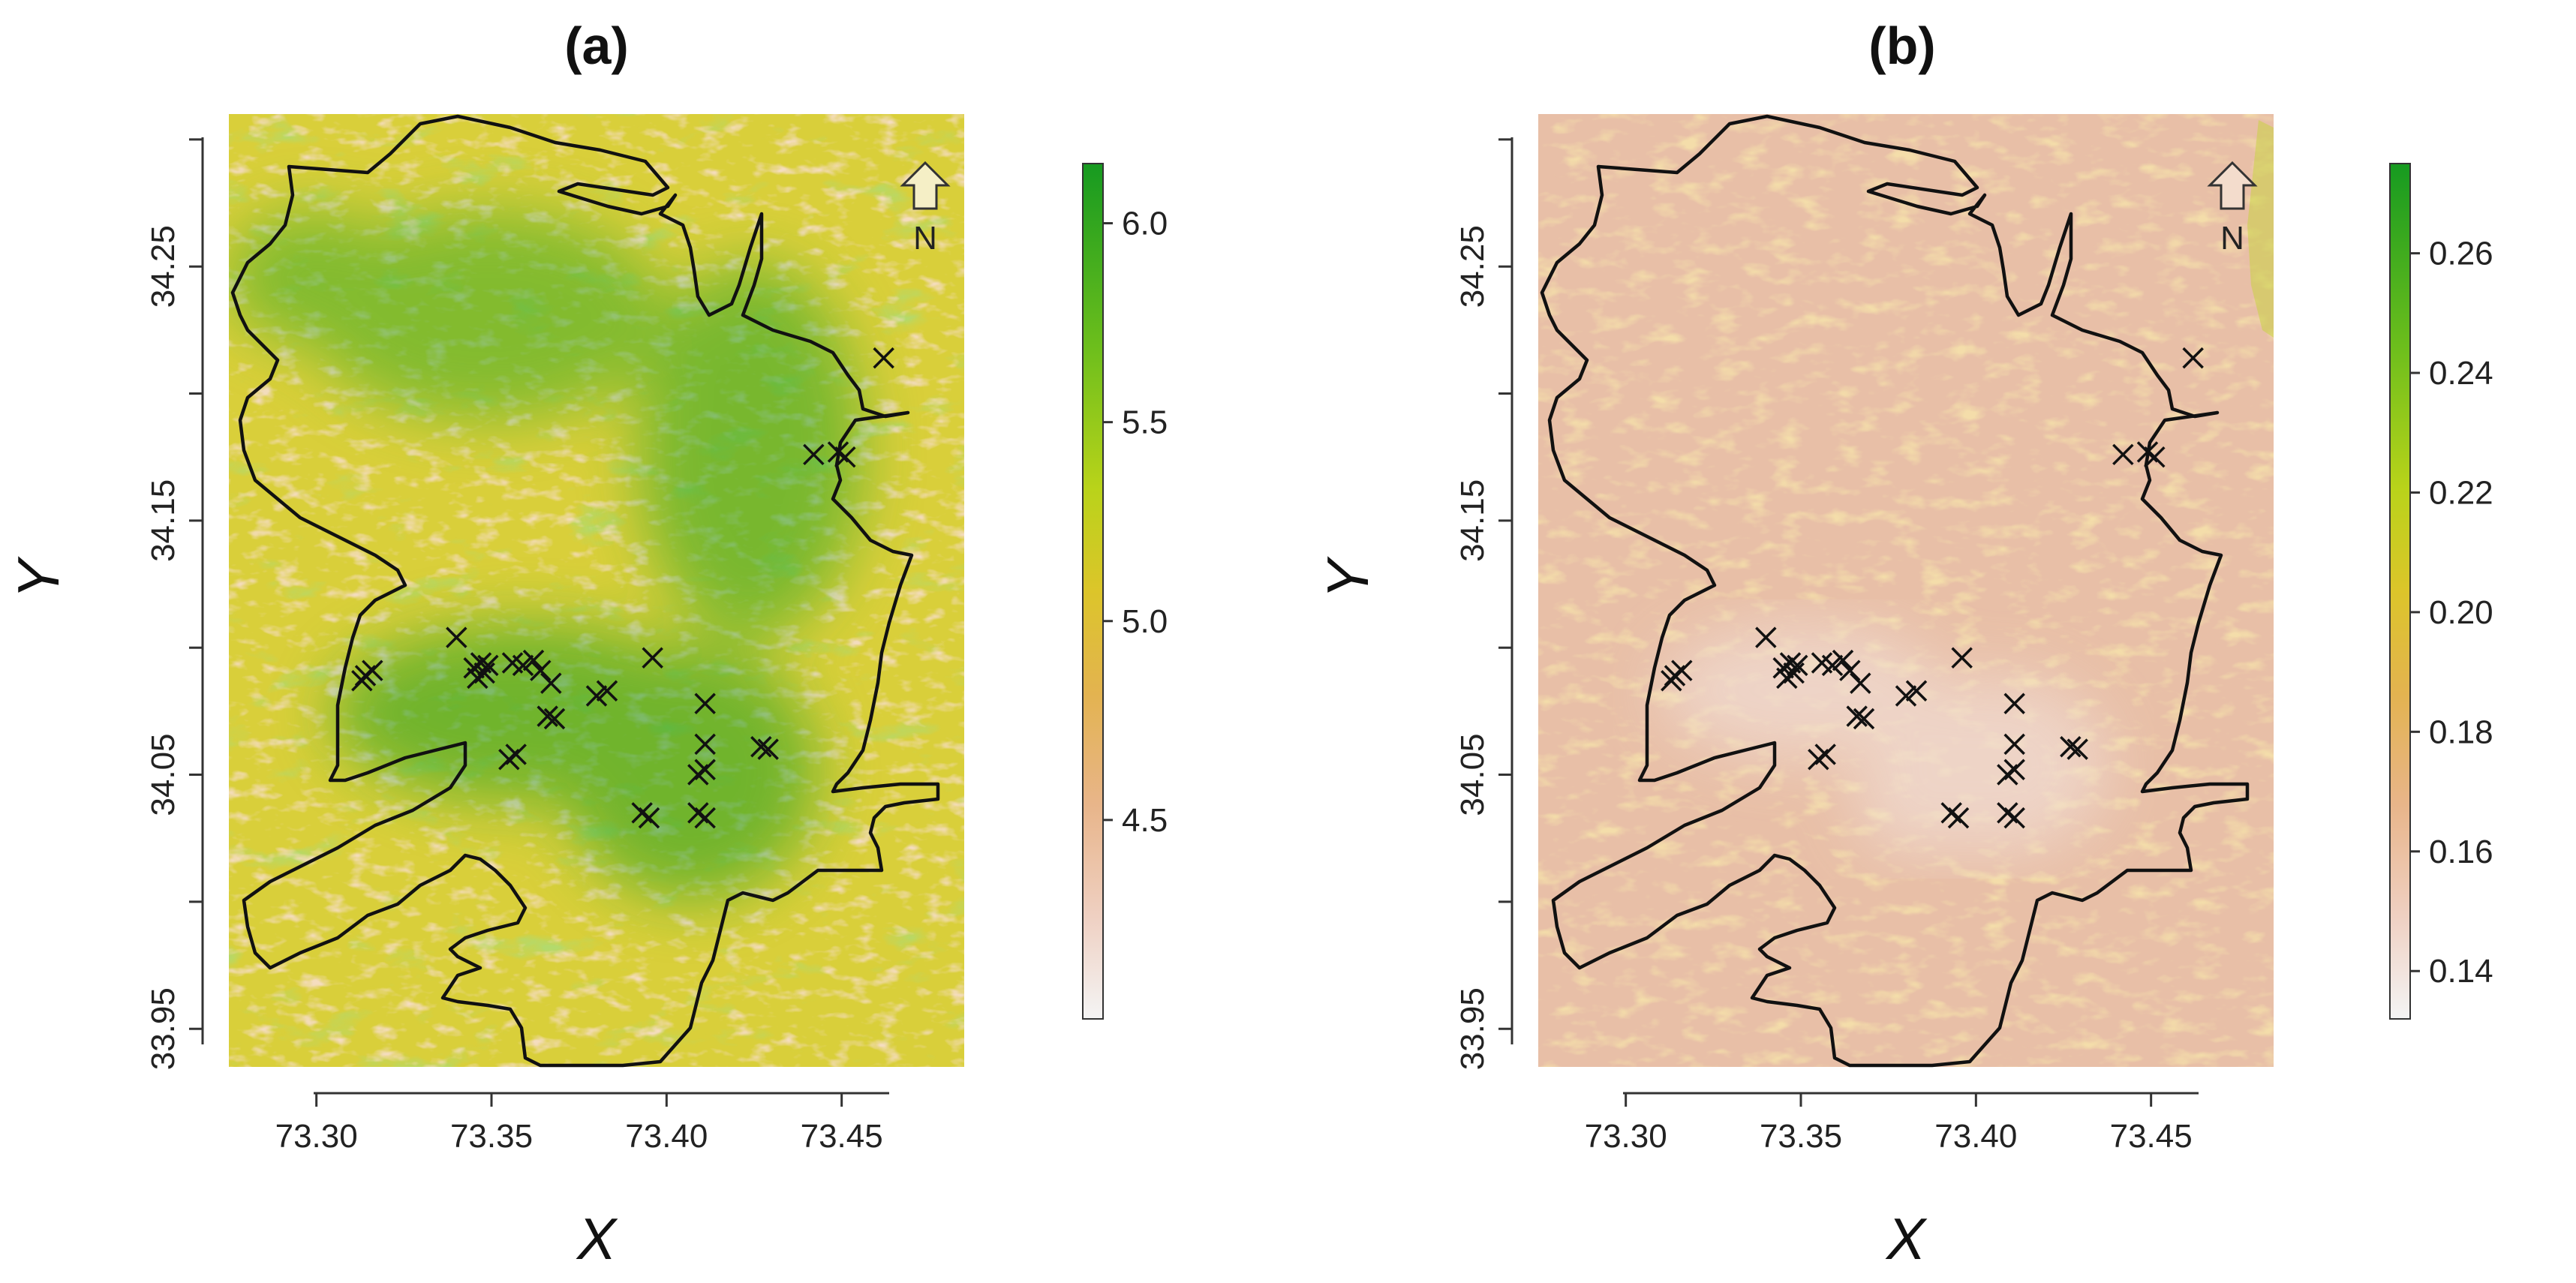  I want to click on legend-tick-label: 6.0, so click(1145, 224).